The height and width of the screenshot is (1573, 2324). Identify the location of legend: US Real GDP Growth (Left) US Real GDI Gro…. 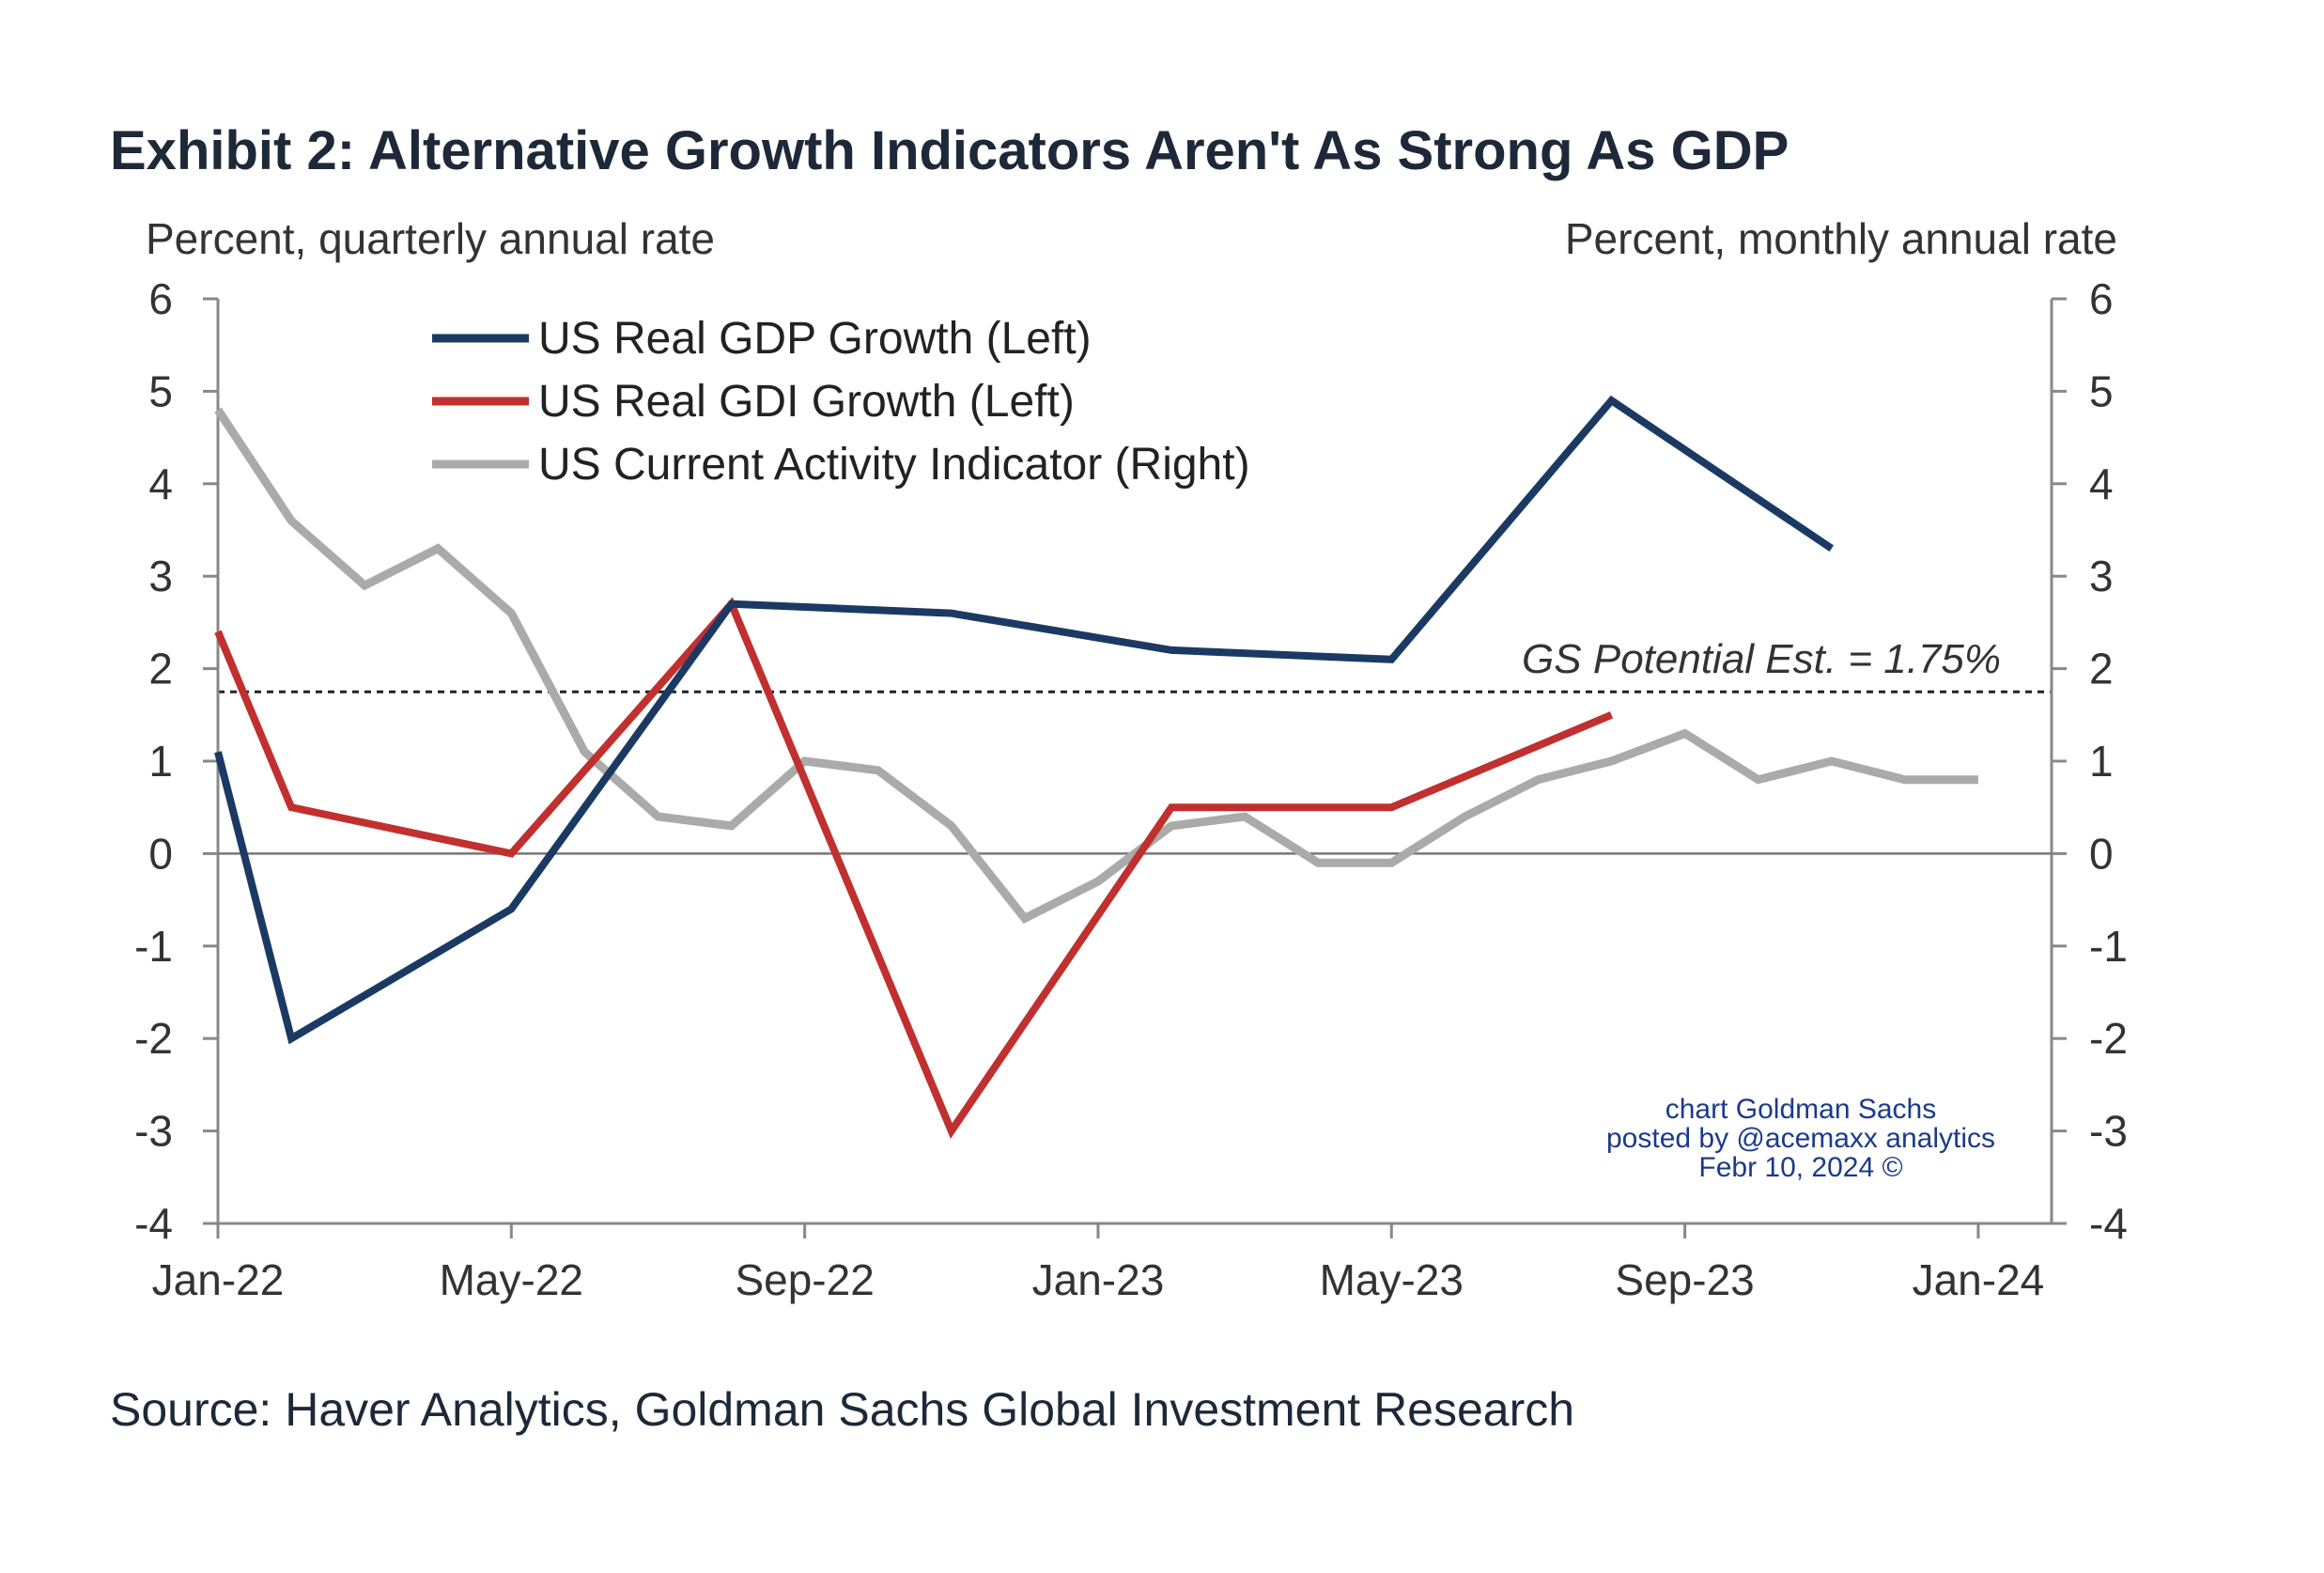
(841, 402).